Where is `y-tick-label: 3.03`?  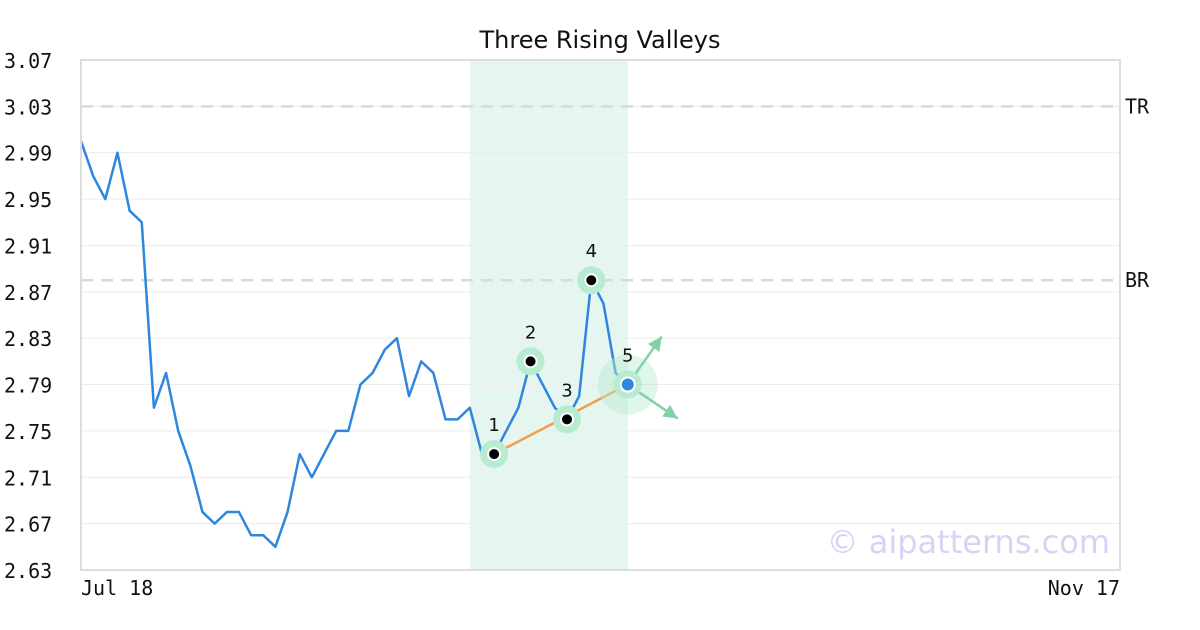
y-tick-label: 3.03 is located at coordinates (28, 107).